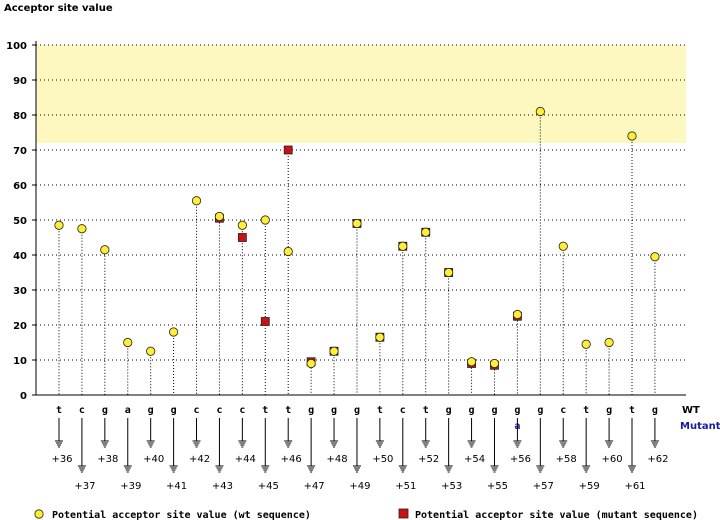  I want to click on y-tick-label: 50, so click(20, 221).